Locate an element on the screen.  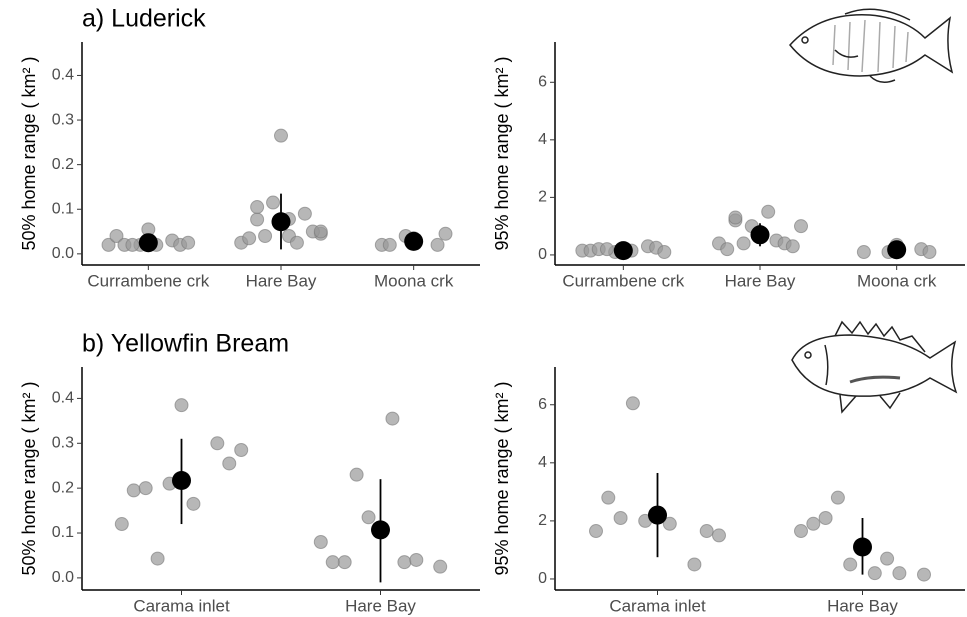
y-axis-label: 95% home range ( km² ) is located at coordinates (502, 153).